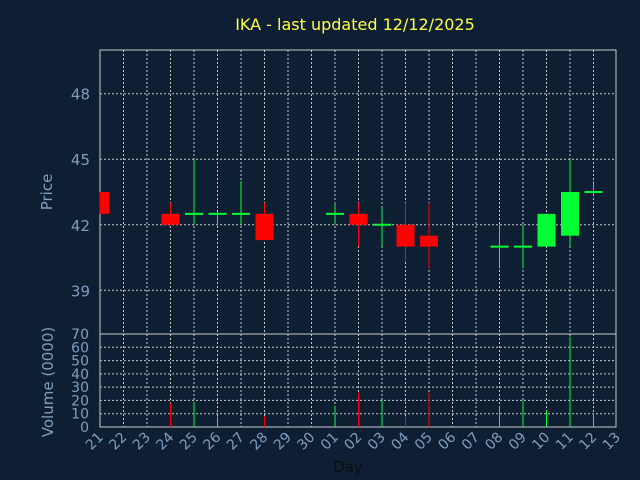  What do you see at coordinates (348, 467) in the screenshot?
I see `x-axis-label: Day` at bounding box center [348, 467].